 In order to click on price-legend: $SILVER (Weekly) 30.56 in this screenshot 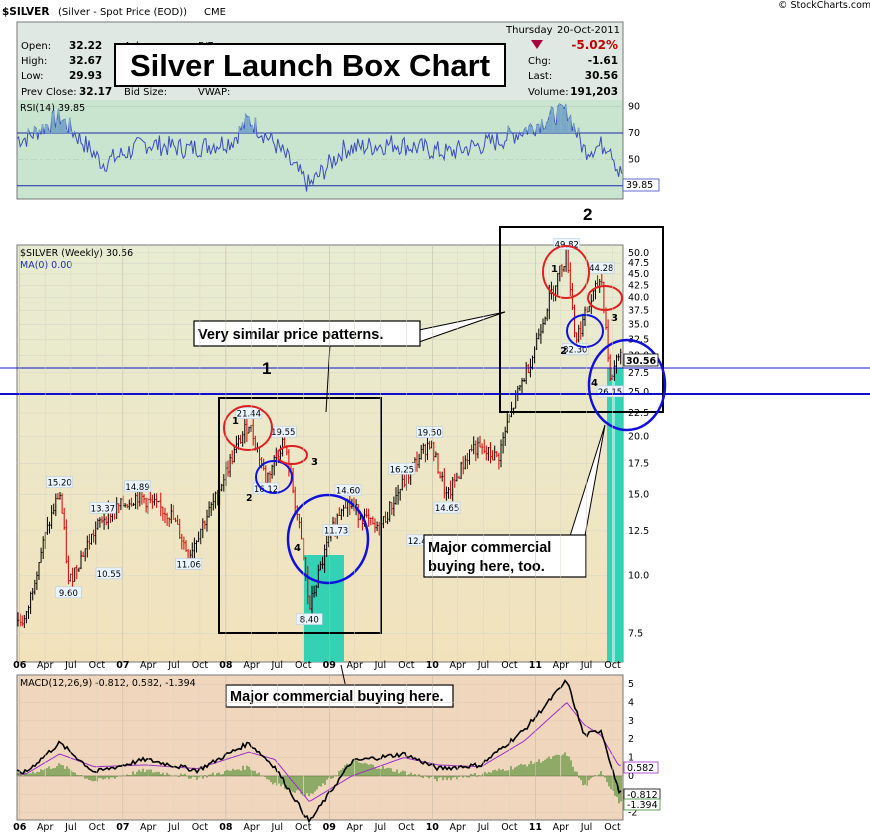, I will do `click(76, 253)`.